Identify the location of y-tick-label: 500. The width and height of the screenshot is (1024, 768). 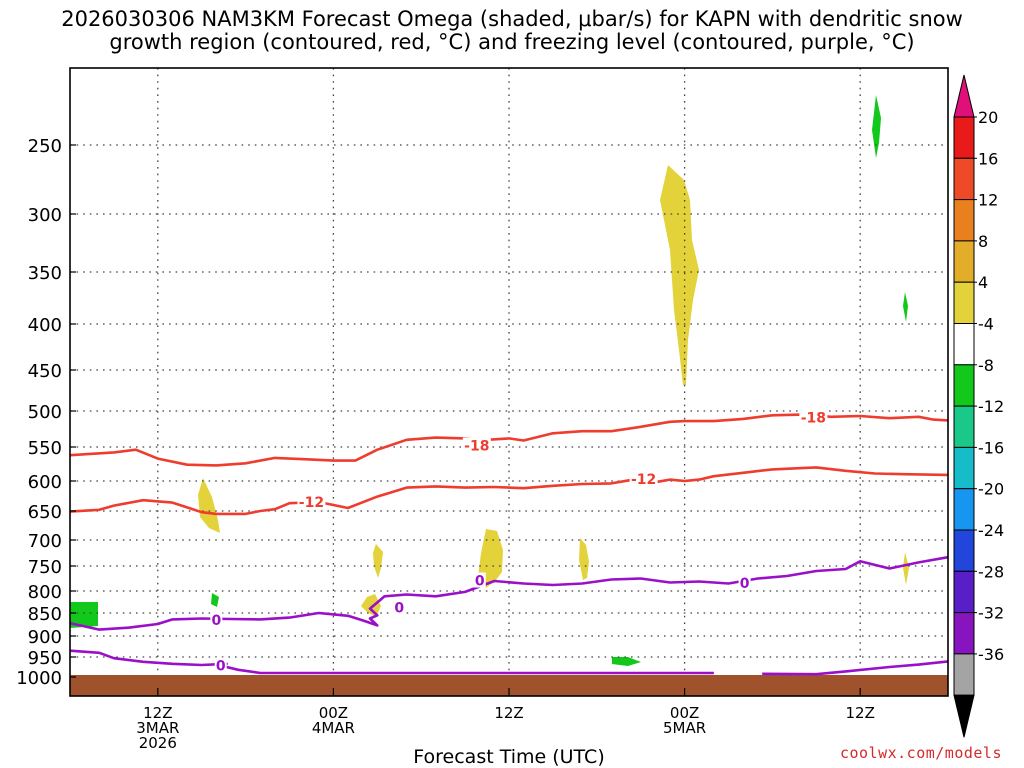
(45, 412).